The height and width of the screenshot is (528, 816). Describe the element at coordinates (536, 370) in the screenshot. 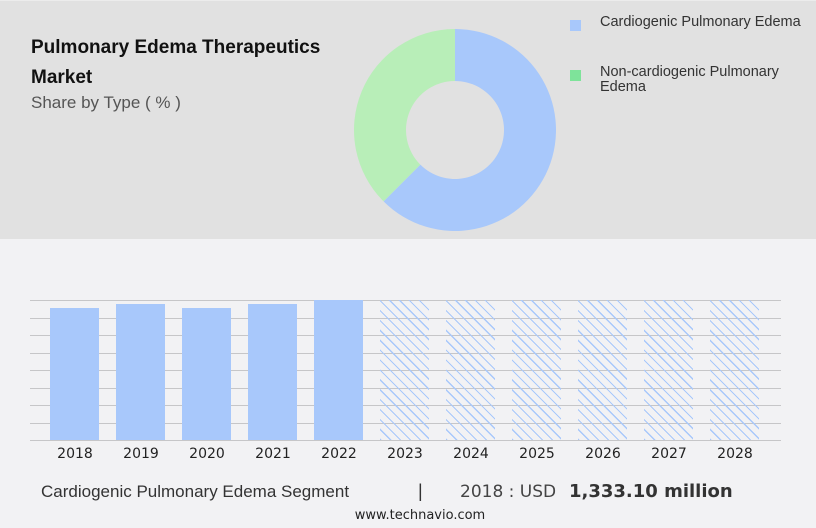

I see `bar-2025` at that location.